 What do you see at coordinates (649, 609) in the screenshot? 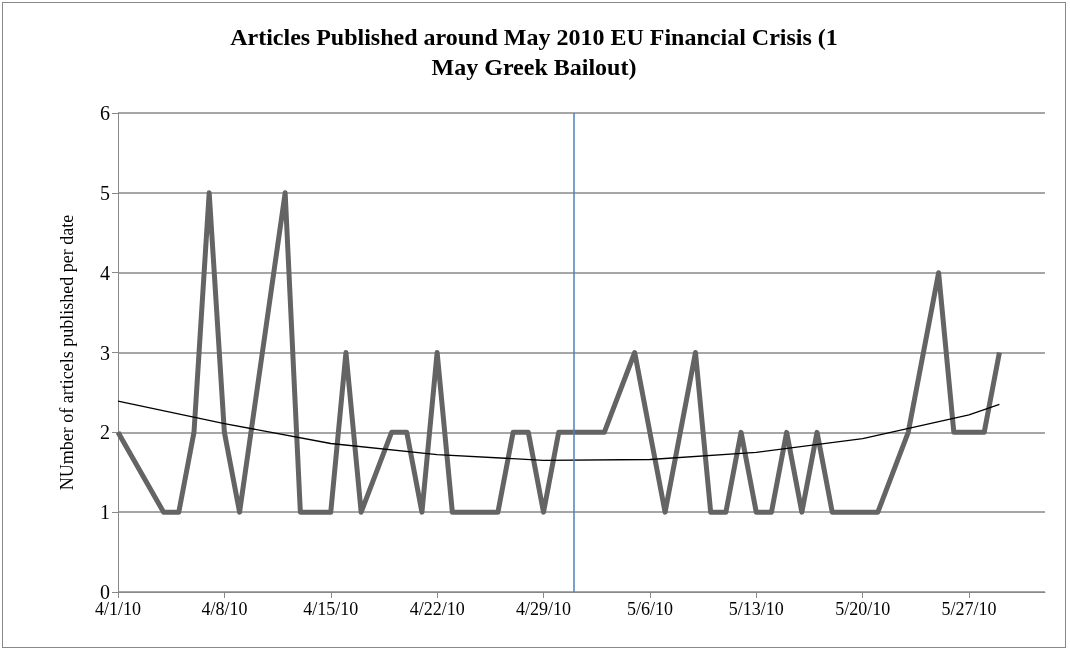
I see `x-tick-label: 5/6/10` at bounding box center [649, 609].